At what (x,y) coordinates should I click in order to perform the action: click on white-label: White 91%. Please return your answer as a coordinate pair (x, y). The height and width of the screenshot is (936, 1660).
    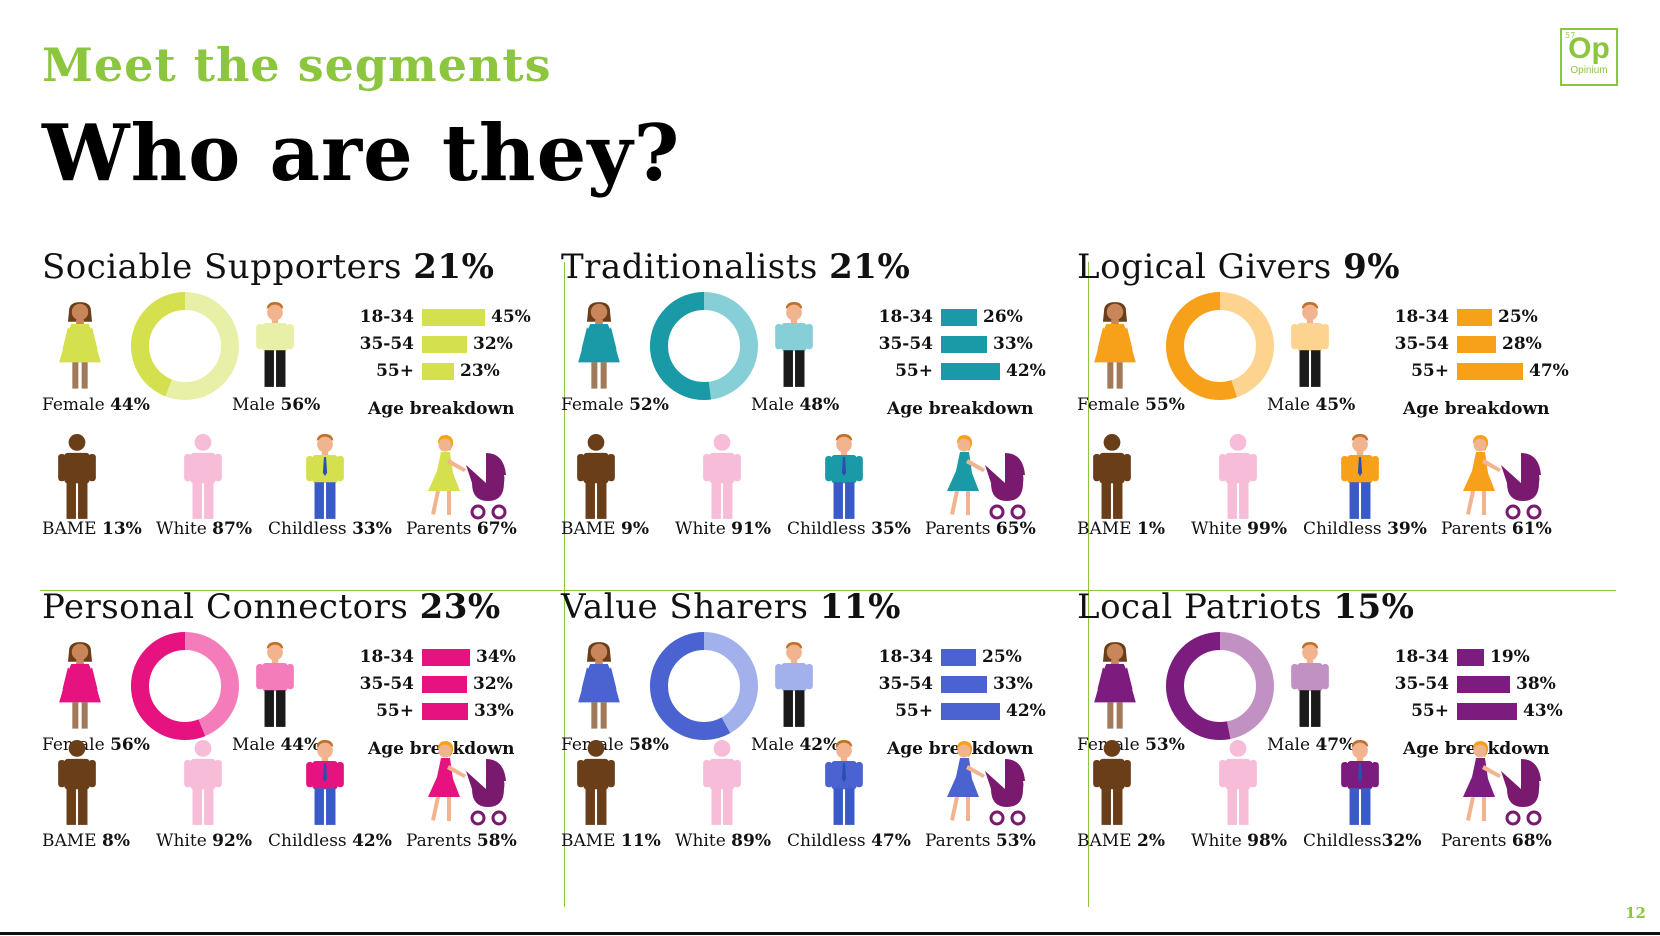
    Looking at the image, I should click on (723, 529).